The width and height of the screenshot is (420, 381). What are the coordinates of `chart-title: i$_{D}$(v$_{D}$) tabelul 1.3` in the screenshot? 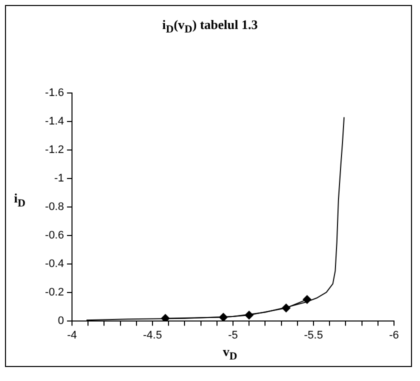 It's located at (210, 26).